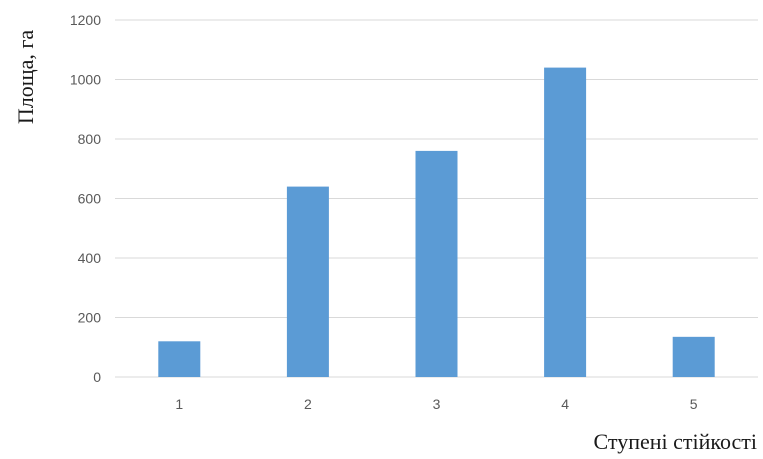 Image resolution: width=763 pixels, height=459 pixels. I want to click on y-axis-ticks: 0 200 400 600 800 1000 1200, so click(85, 198).